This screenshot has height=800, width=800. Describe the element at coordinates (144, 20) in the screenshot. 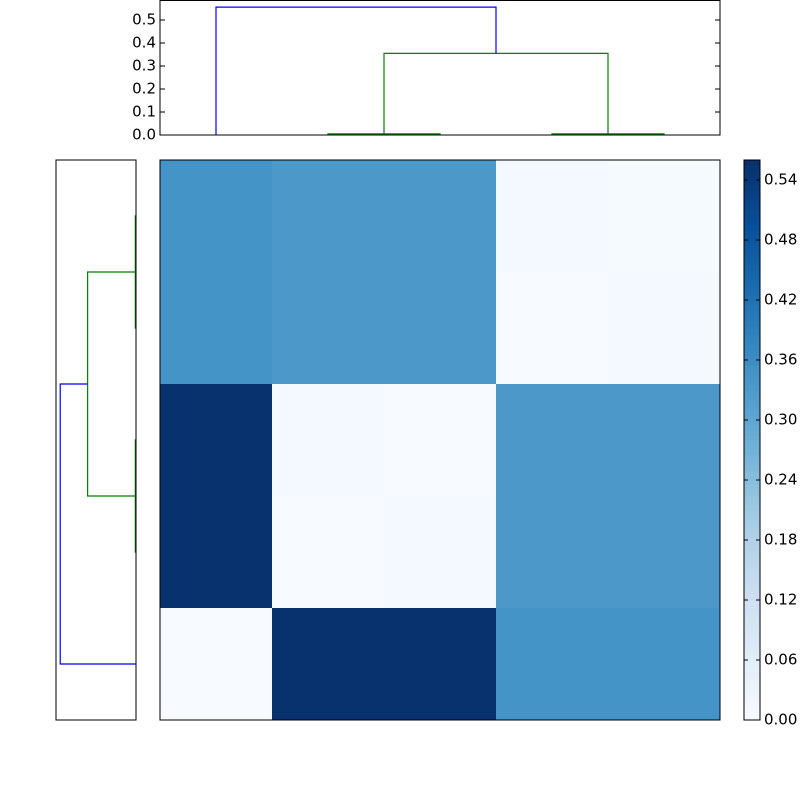

I see `y-tick-label: 0.5` at that location.